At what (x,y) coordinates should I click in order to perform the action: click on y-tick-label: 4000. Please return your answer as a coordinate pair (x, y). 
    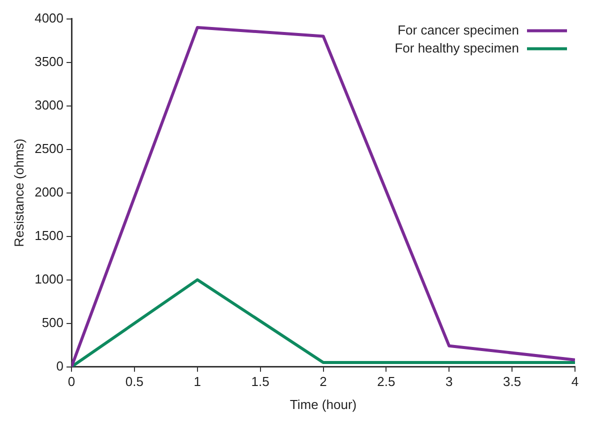
    Looking at the image, I should click on (49, 18).